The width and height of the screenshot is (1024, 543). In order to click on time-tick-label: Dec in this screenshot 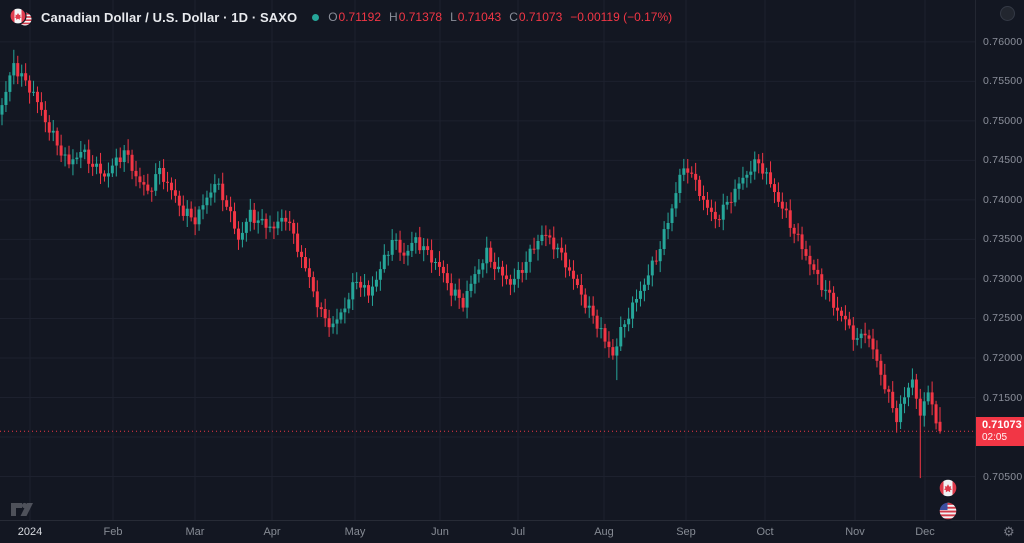, I will do `click(925, 532)`.